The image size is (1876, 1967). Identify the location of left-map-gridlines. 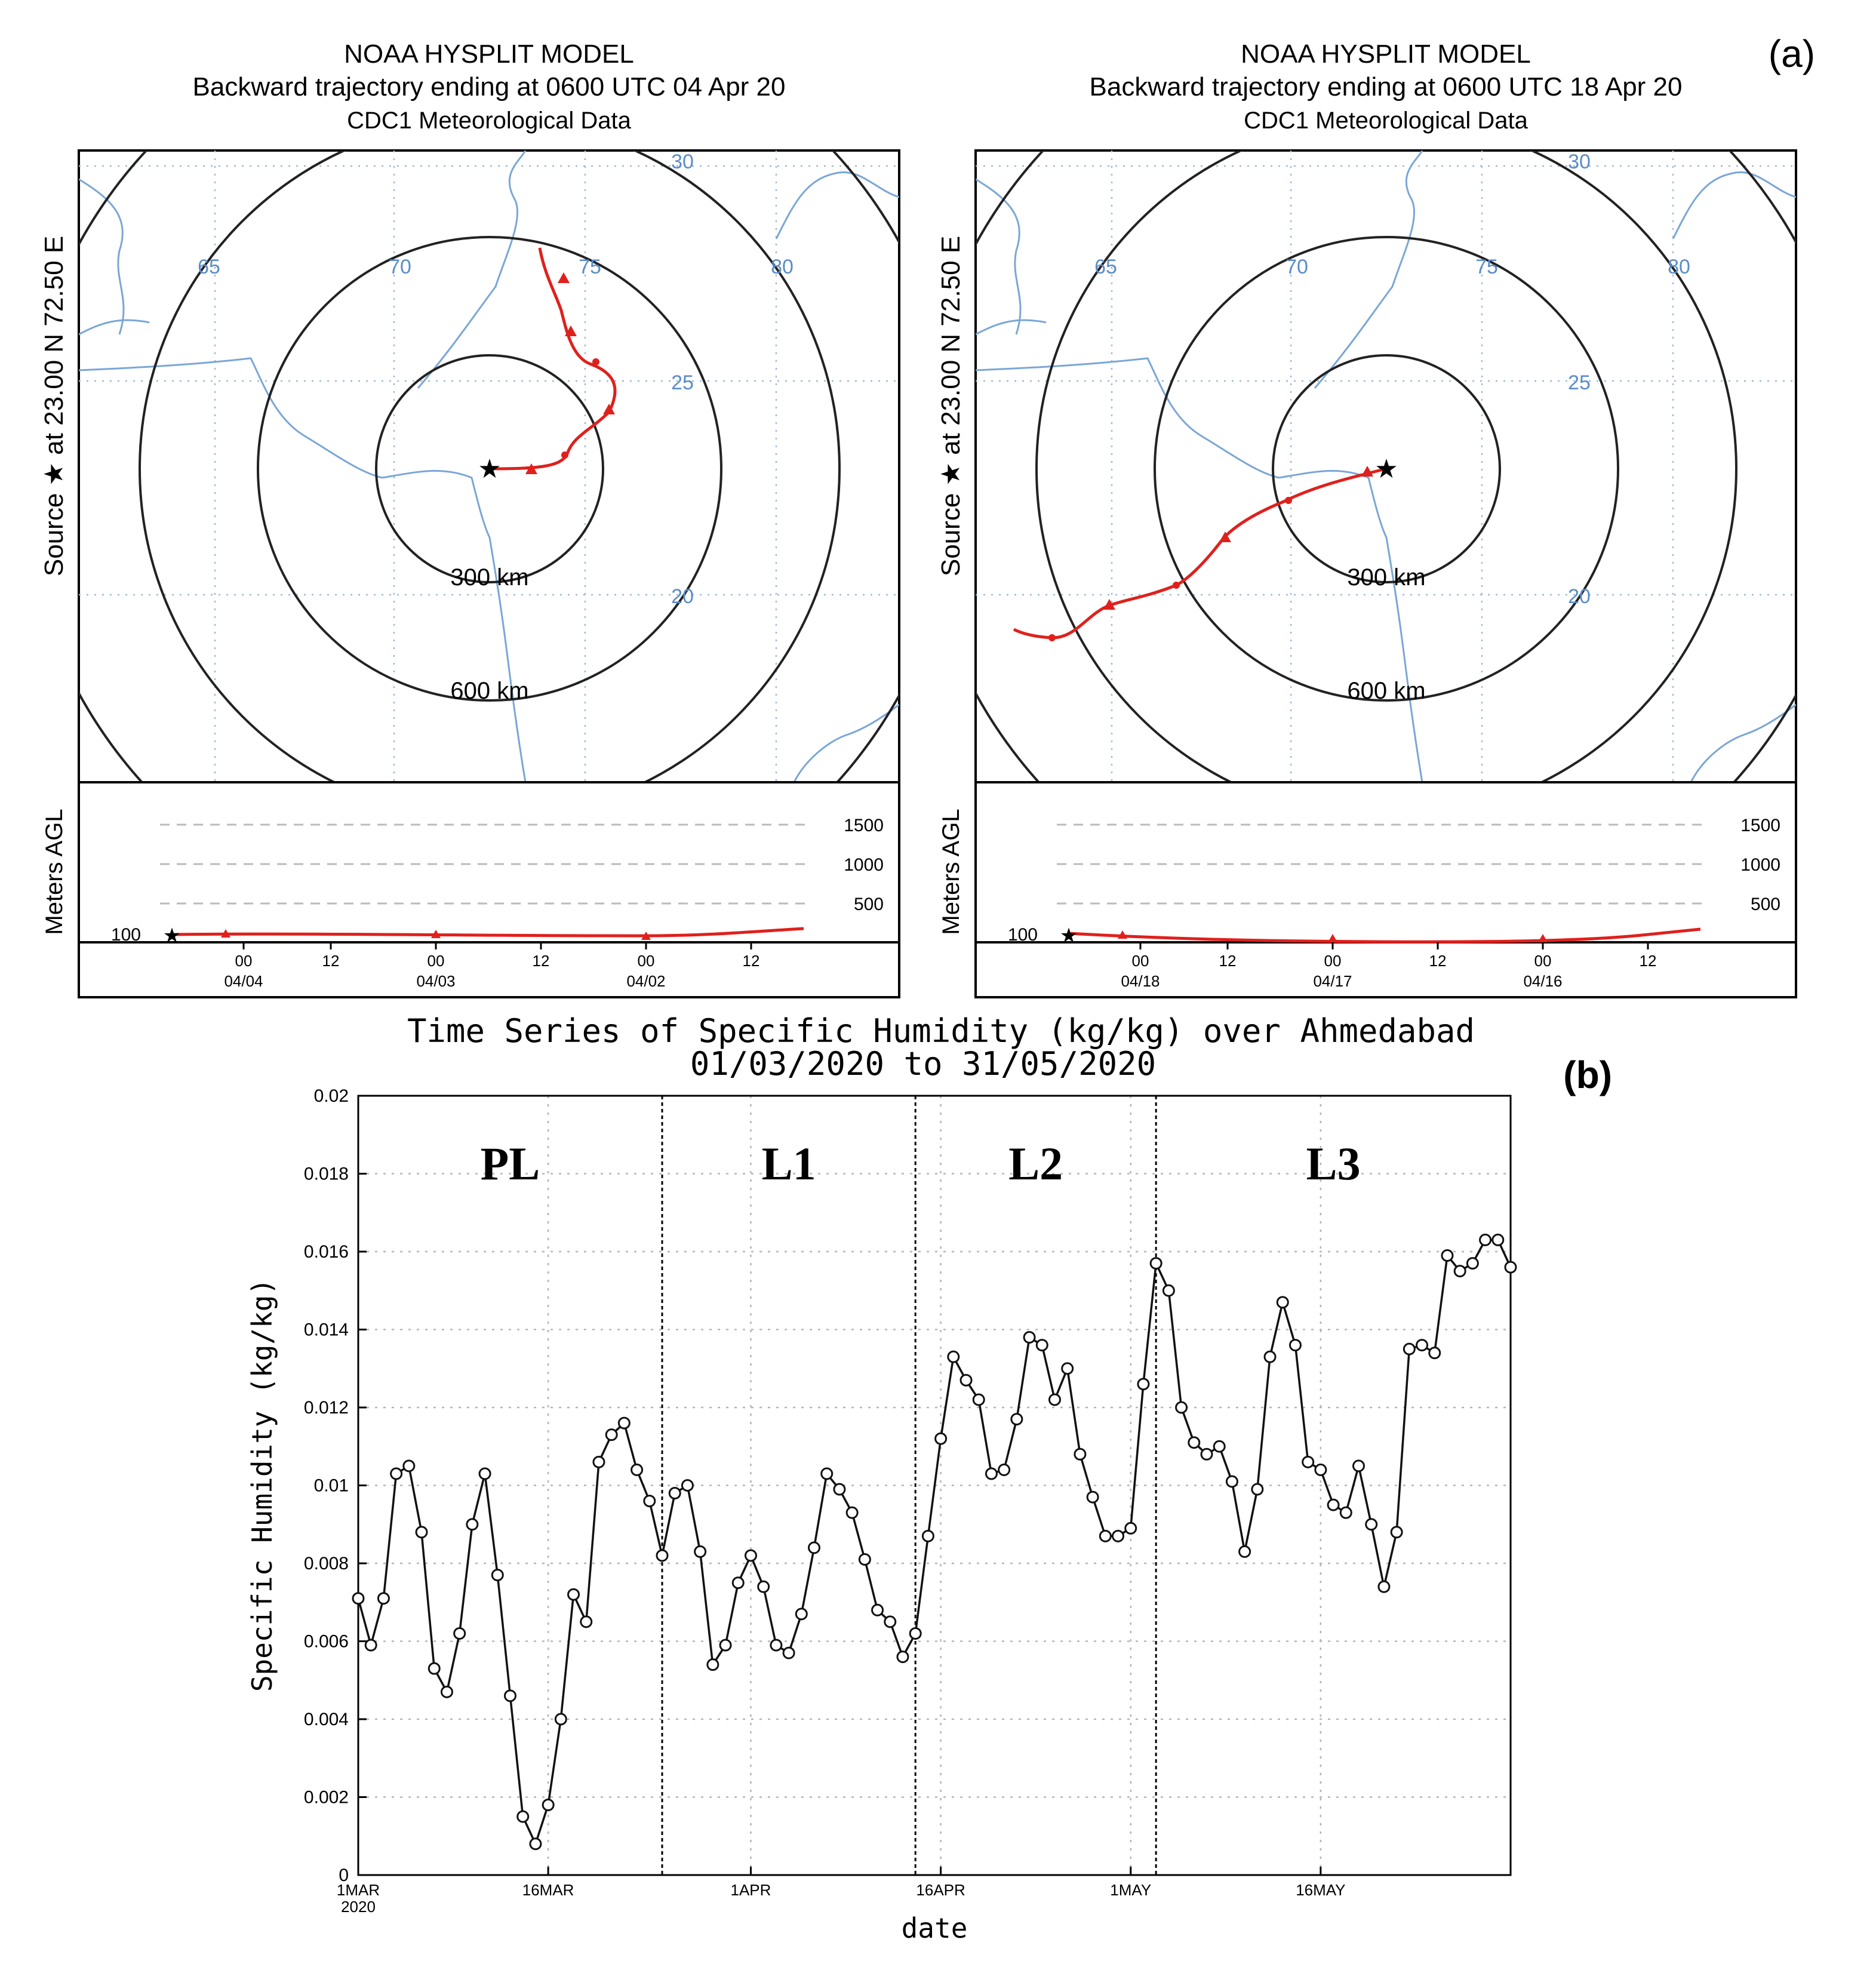
(489, 466).